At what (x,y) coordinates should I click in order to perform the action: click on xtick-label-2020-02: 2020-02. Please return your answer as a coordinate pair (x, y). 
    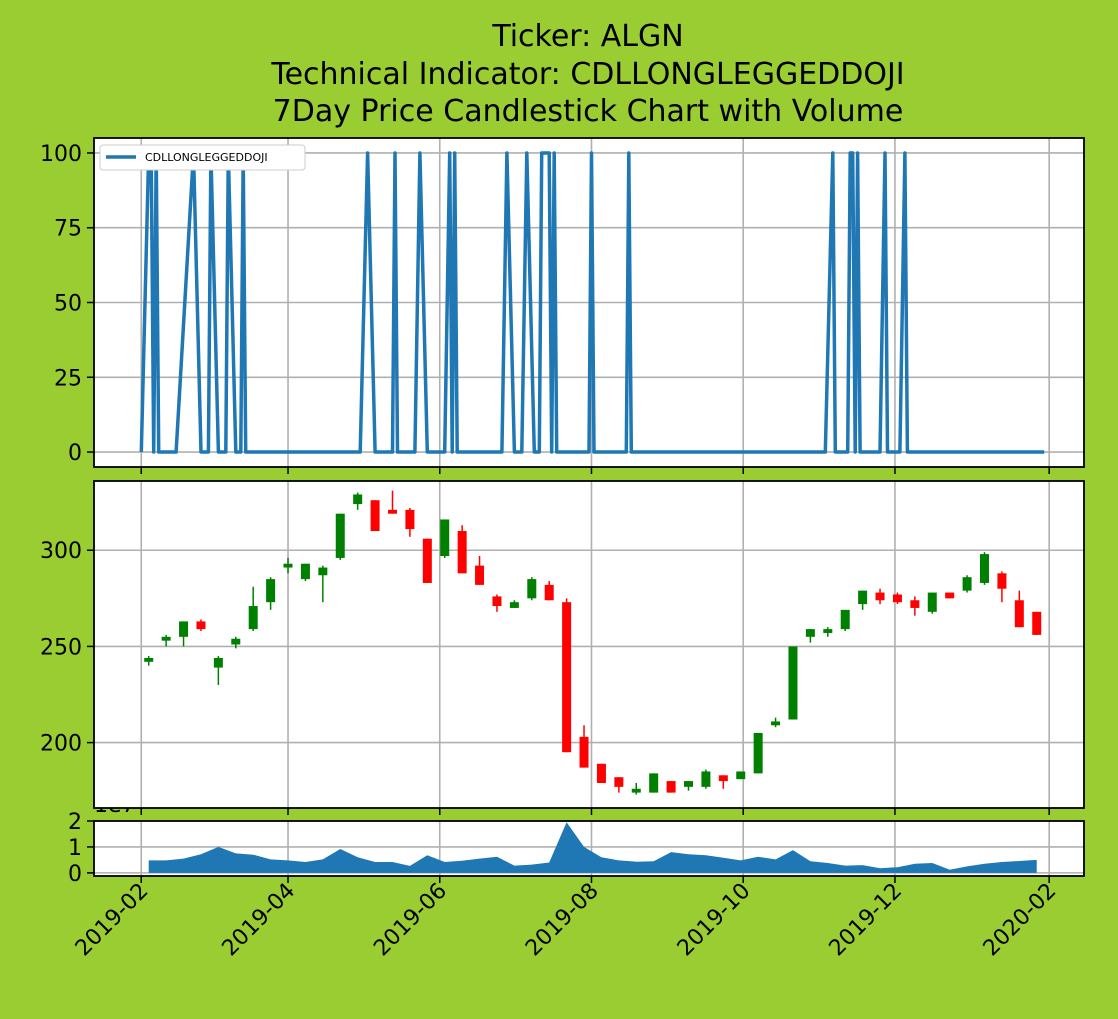
    Looking at the image, I should click on (1020, 920).